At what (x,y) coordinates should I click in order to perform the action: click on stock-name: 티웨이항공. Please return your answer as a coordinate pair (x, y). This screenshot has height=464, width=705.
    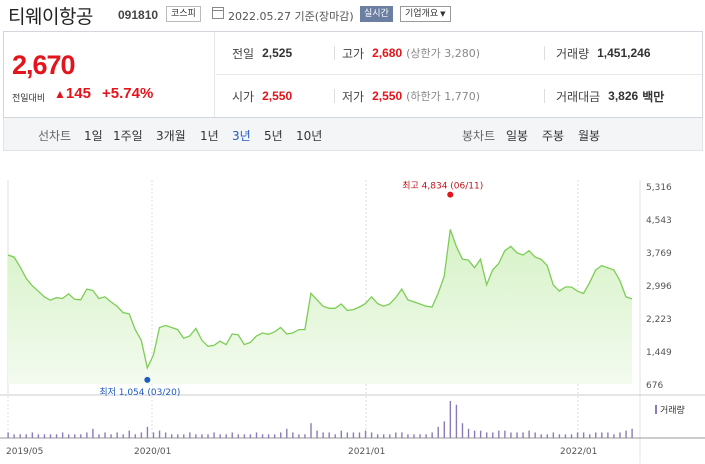
    Looking at the image, I should click on (50, 17).